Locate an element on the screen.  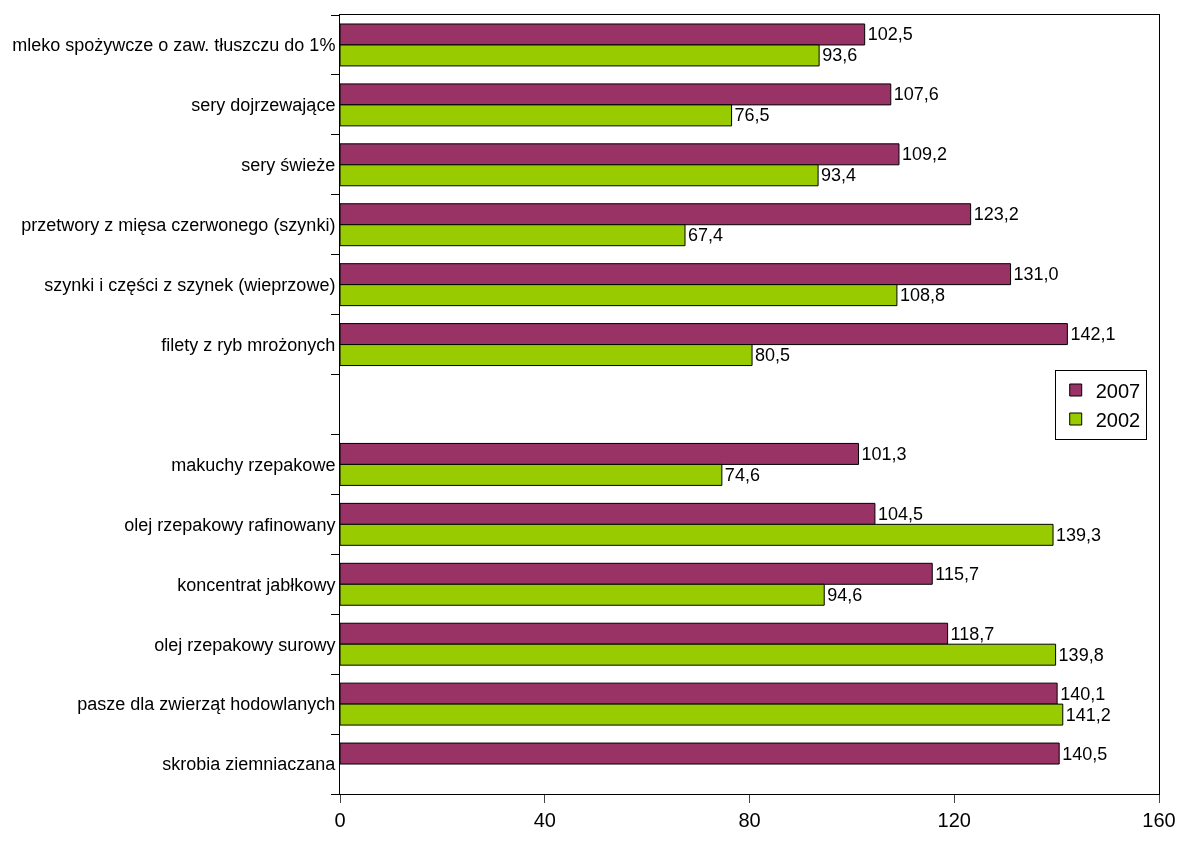
data-label: 123,2 is located at coordinates (996, 214).